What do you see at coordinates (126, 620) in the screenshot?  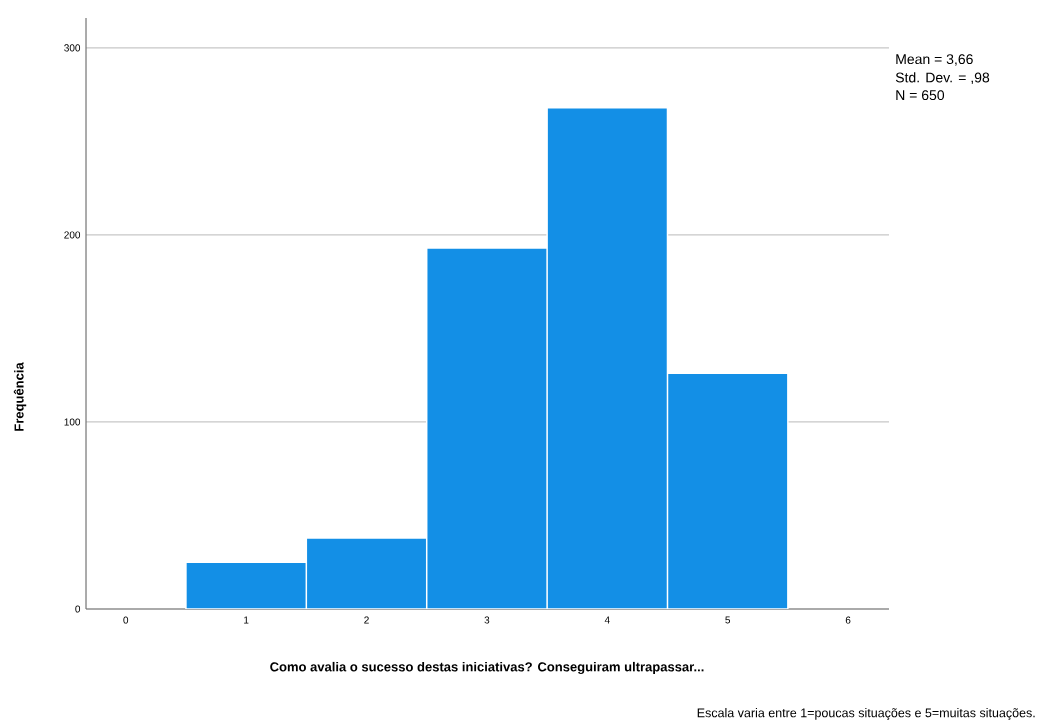 I see `x-tick-label: 0` at bounding box center [126, 620].